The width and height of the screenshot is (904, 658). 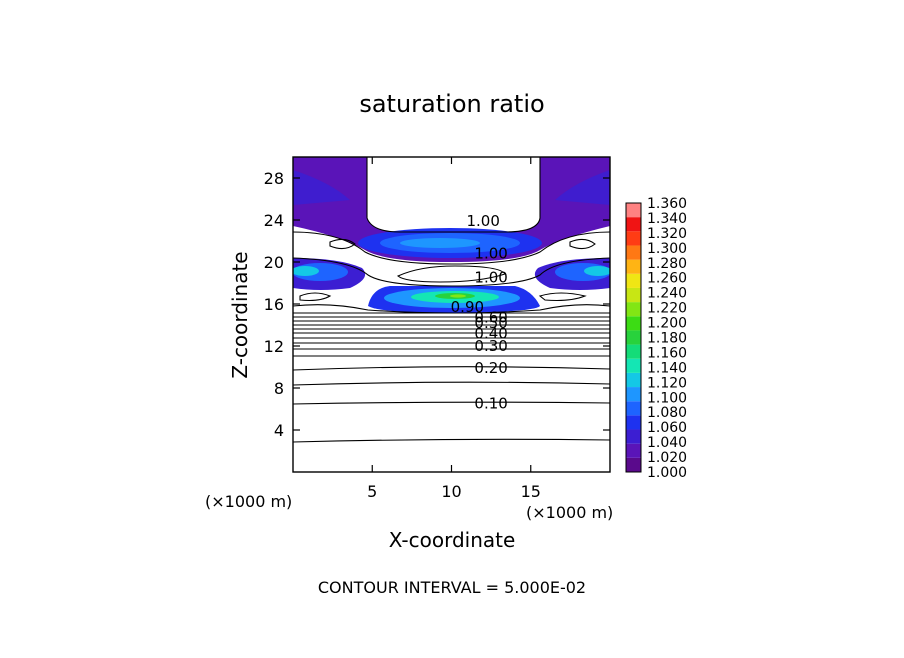 What do you see at coordinates (490, 318) in the screenshot?
I see `contour-label: 0.60` at bounding box center [490, 318].